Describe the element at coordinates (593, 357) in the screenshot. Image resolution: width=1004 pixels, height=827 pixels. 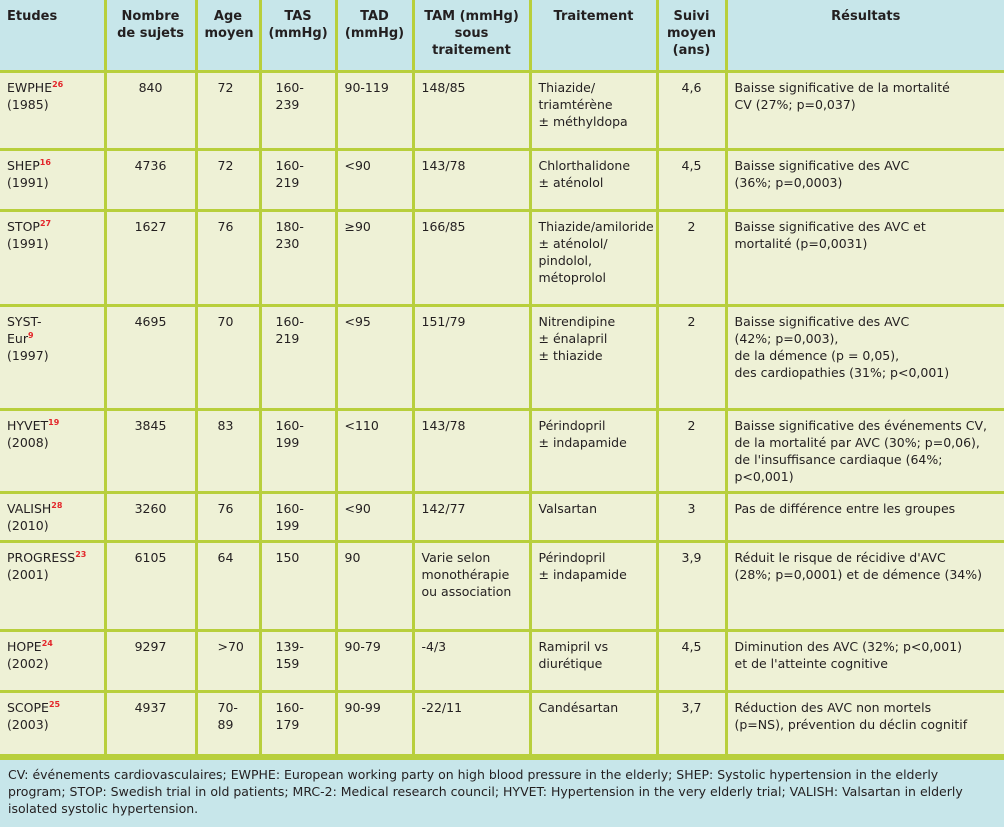
I see `table-cell: Nitrendipine ± énalapril ± thiazide` at that location.